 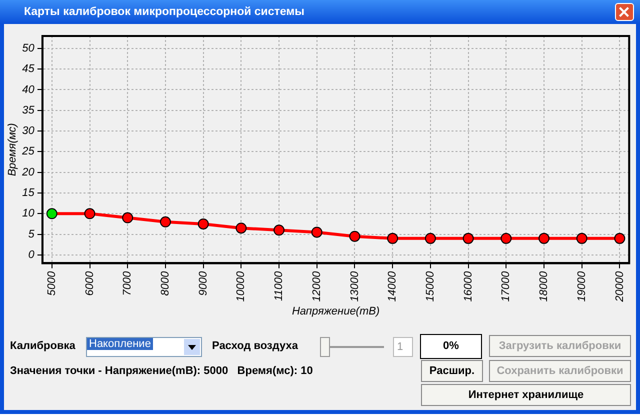 What do you see at coordinates (403, 347) in the screenshot?
I see `text: 1` at bounding box center [403, 347].